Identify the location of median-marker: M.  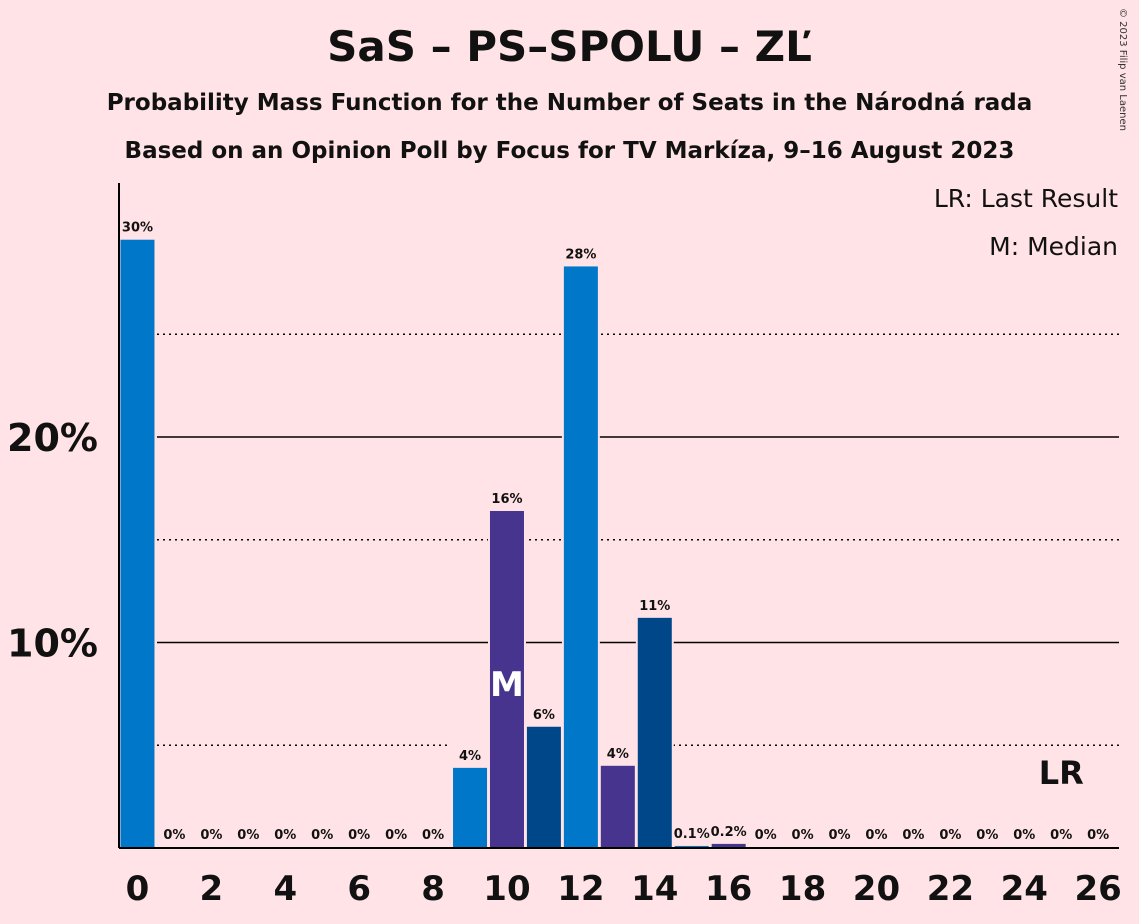
(507, 685).